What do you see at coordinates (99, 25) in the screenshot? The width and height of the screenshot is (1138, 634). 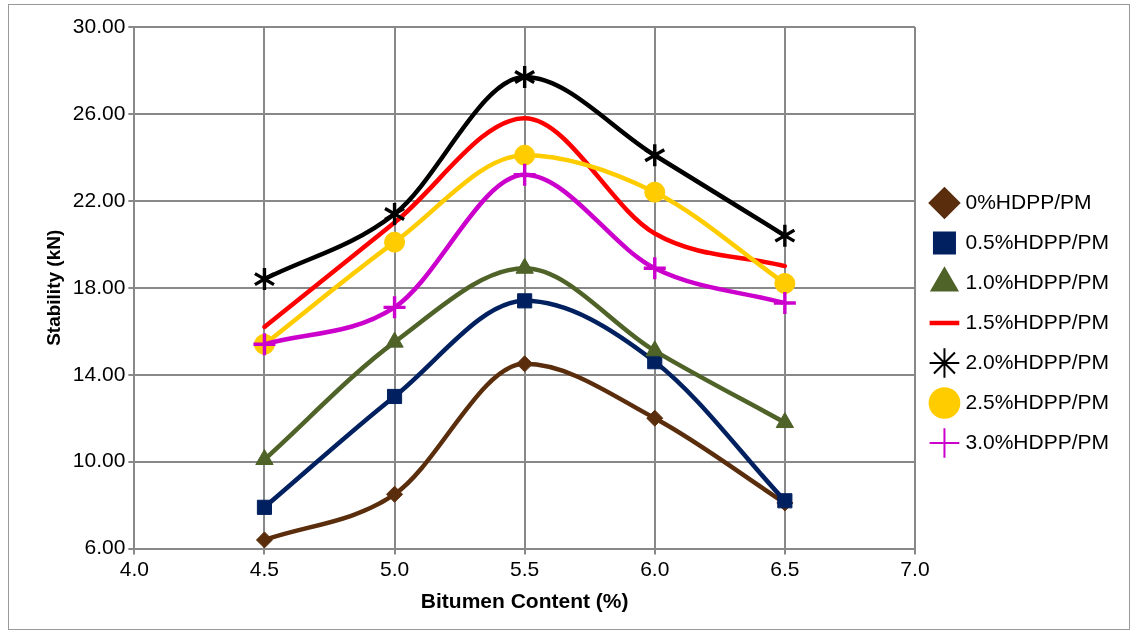 I see `y-tick-label: 30.00` at bounding box center [99, 25].